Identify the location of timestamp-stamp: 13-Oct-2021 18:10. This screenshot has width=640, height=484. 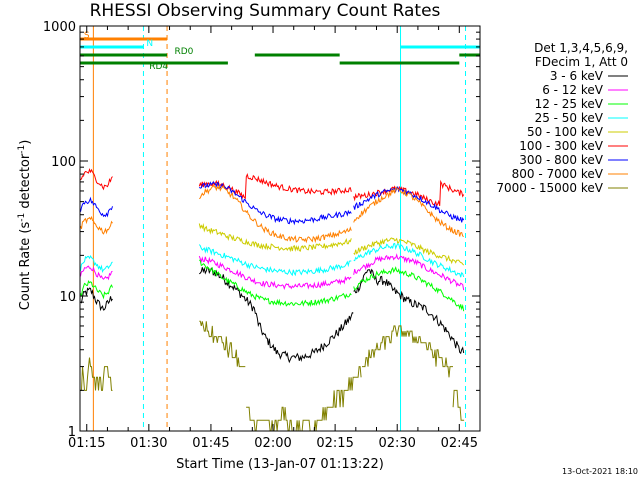
(600, 471).